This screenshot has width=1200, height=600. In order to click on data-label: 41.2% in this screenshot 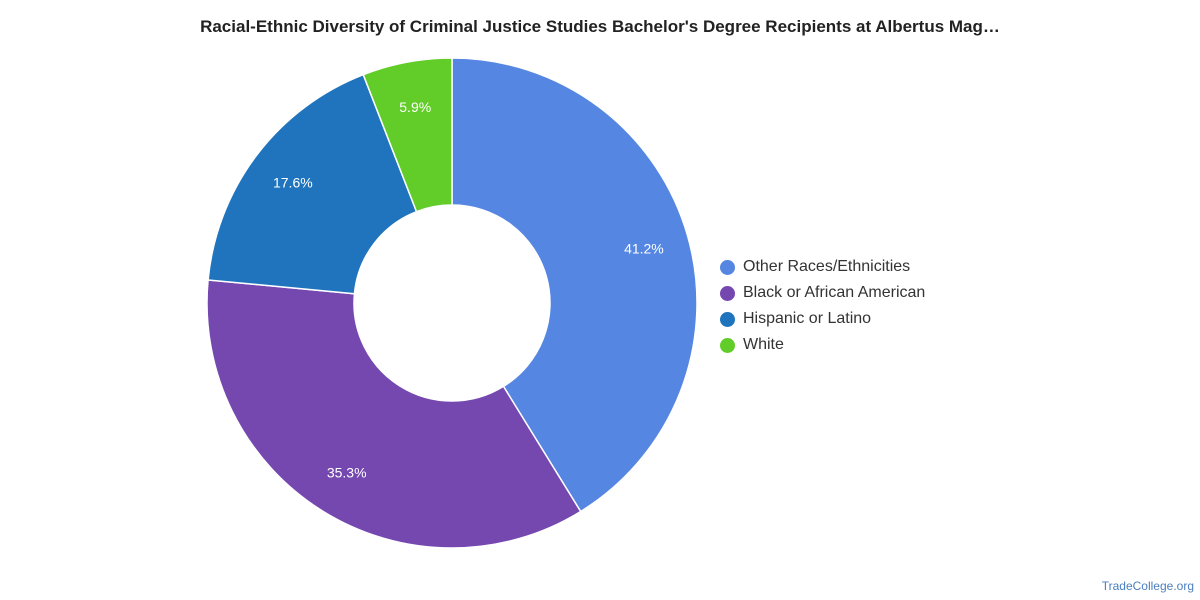, I will do `click(644, 249)`.